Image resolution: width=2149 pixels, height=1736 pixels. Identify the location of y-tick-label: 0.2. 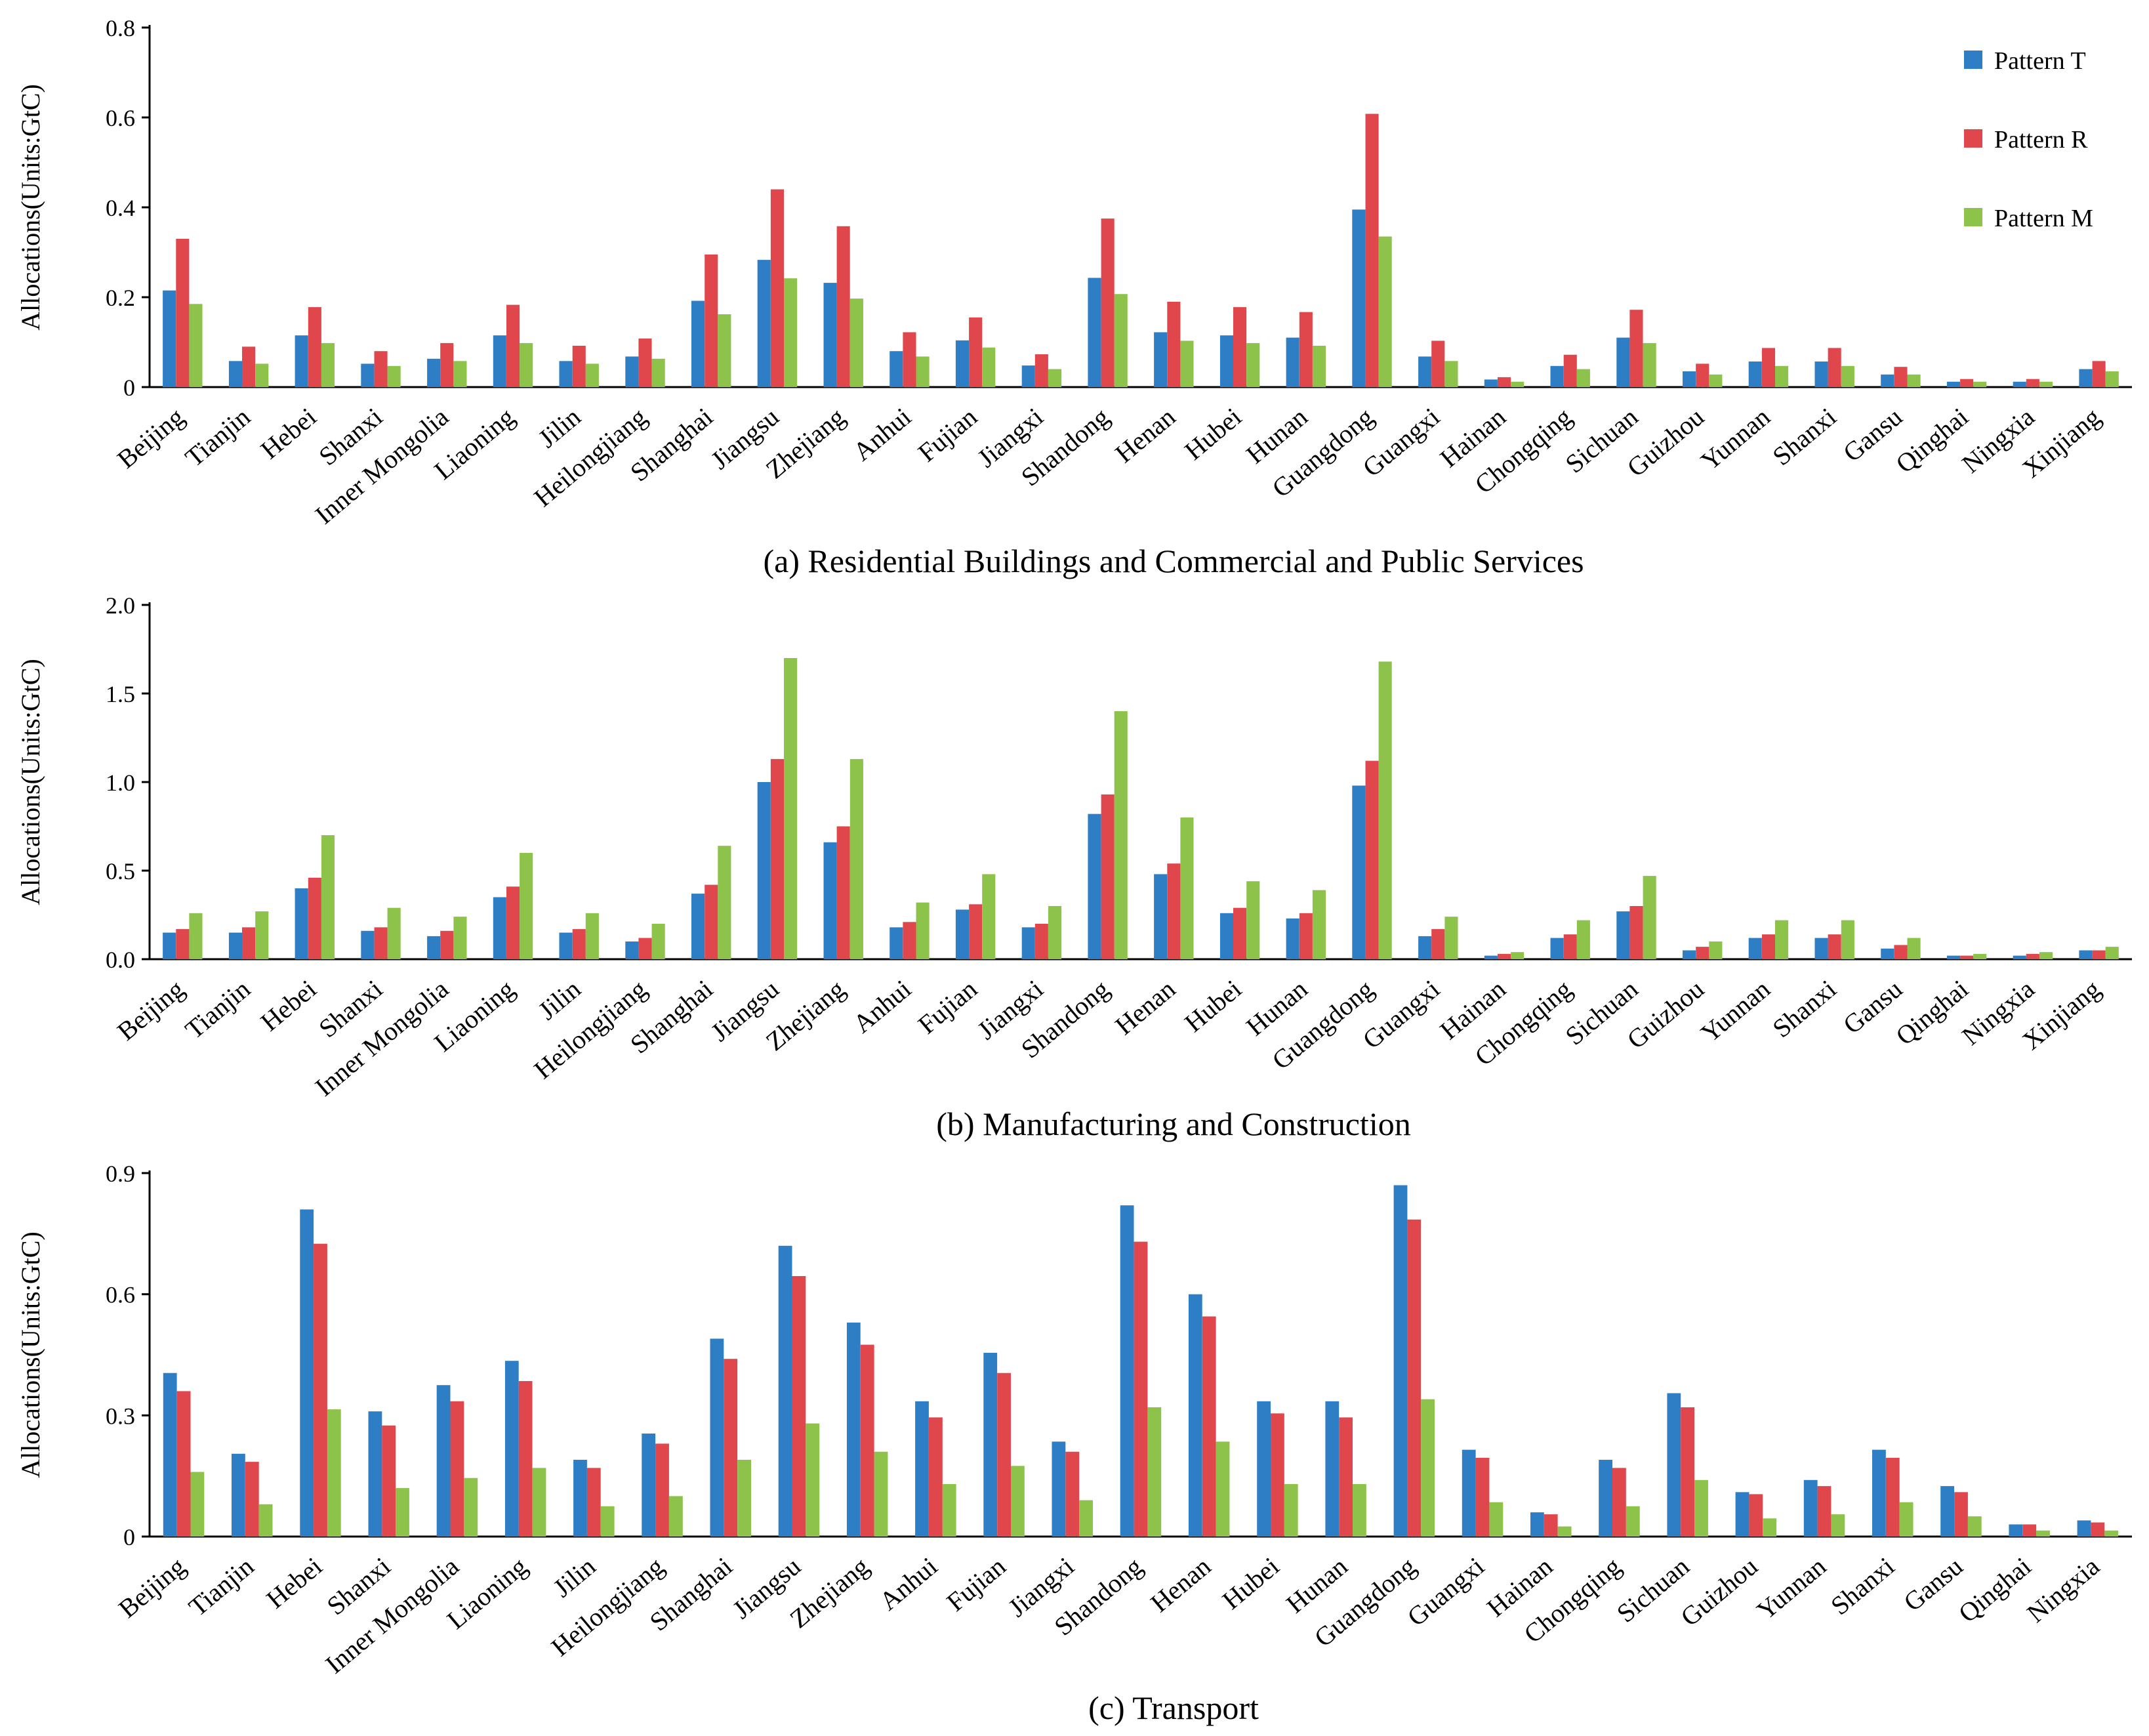
(120, 298).